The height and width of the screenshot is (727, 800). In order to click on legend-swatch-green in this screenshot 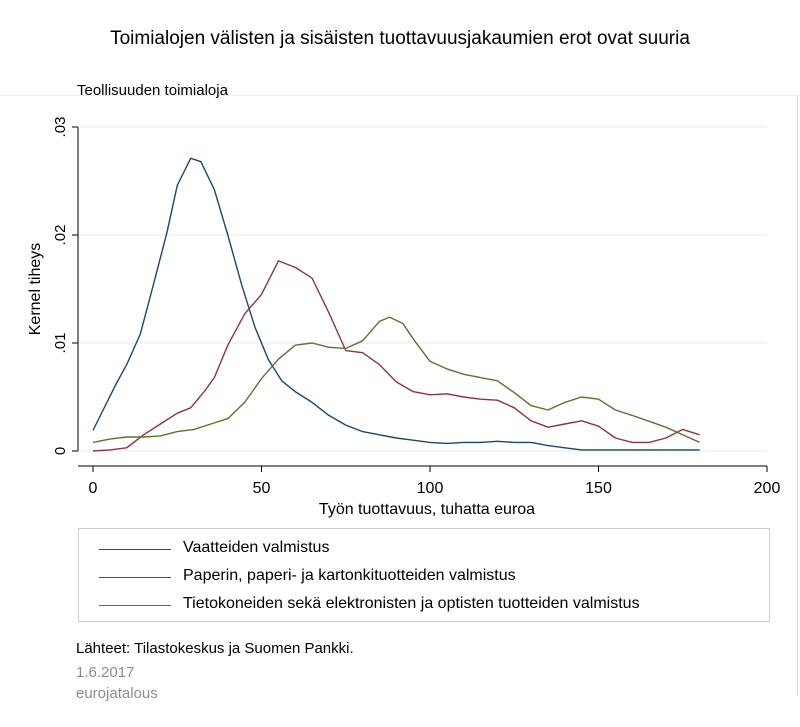, I will do `click(135, 605)`.